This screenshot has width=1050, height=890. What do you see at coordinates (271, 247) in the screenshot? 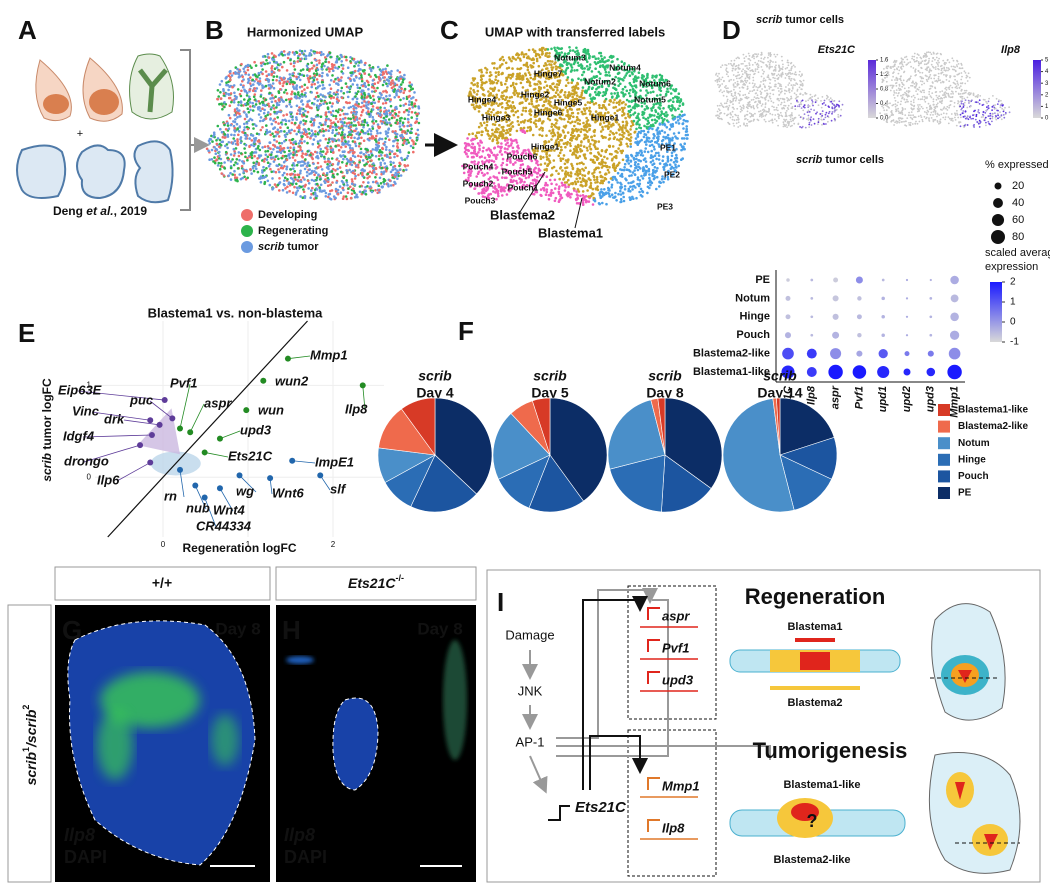
I see `legend-label-part: scrib` at bounding box center [271, 247].